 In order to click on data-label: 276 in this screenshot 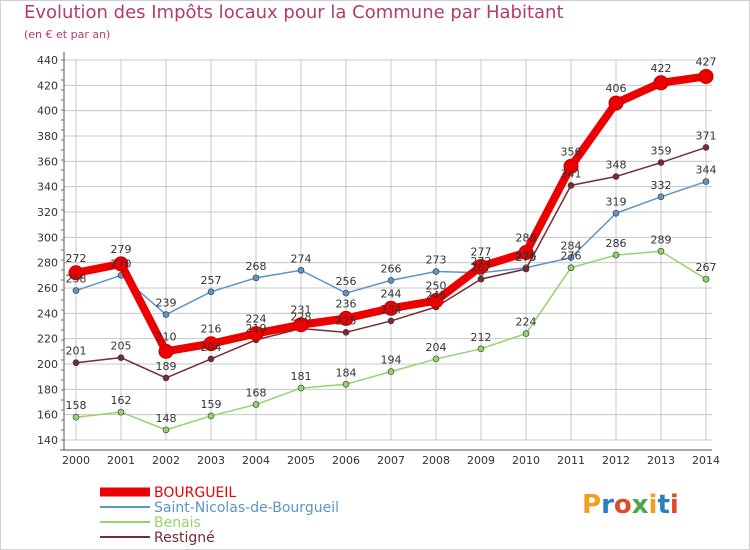, I will do `click(571, 256)`.